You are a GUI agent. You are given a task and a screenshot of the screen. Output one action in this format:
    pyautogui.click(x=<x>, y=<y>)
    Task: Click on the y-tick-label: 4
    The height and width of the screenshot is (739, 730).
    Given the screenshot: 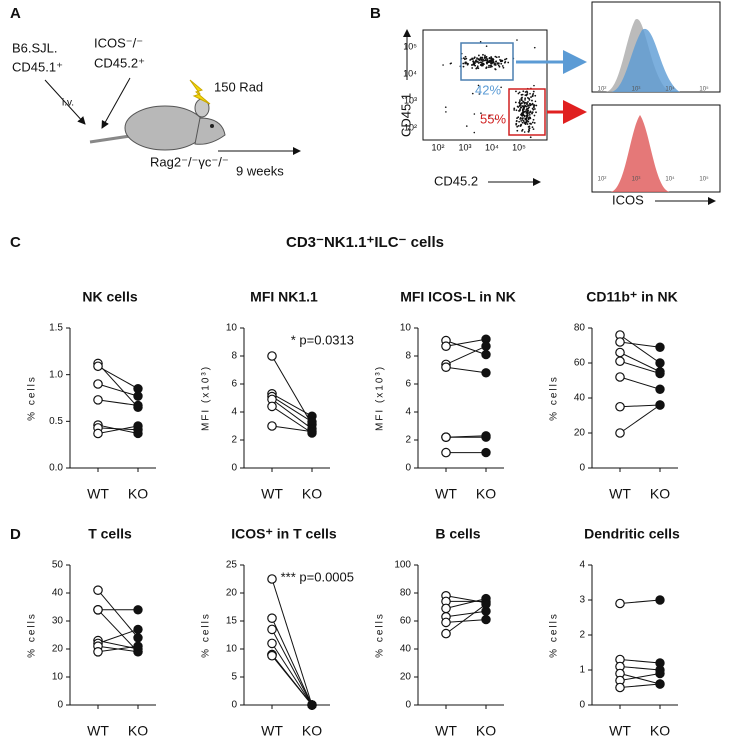 What is the action you would take?
    pyautogui.click(x=582, y=565)
    